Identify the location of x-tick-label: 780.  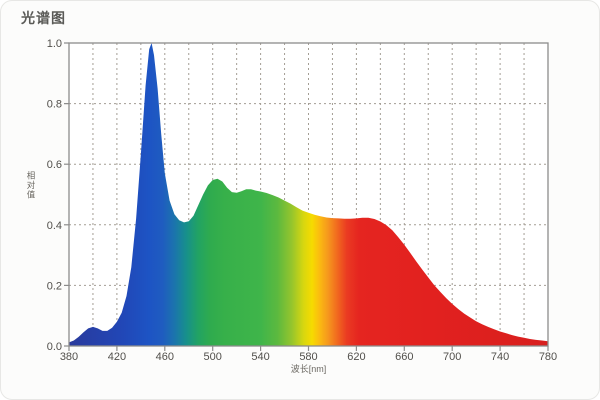
(548, 357).